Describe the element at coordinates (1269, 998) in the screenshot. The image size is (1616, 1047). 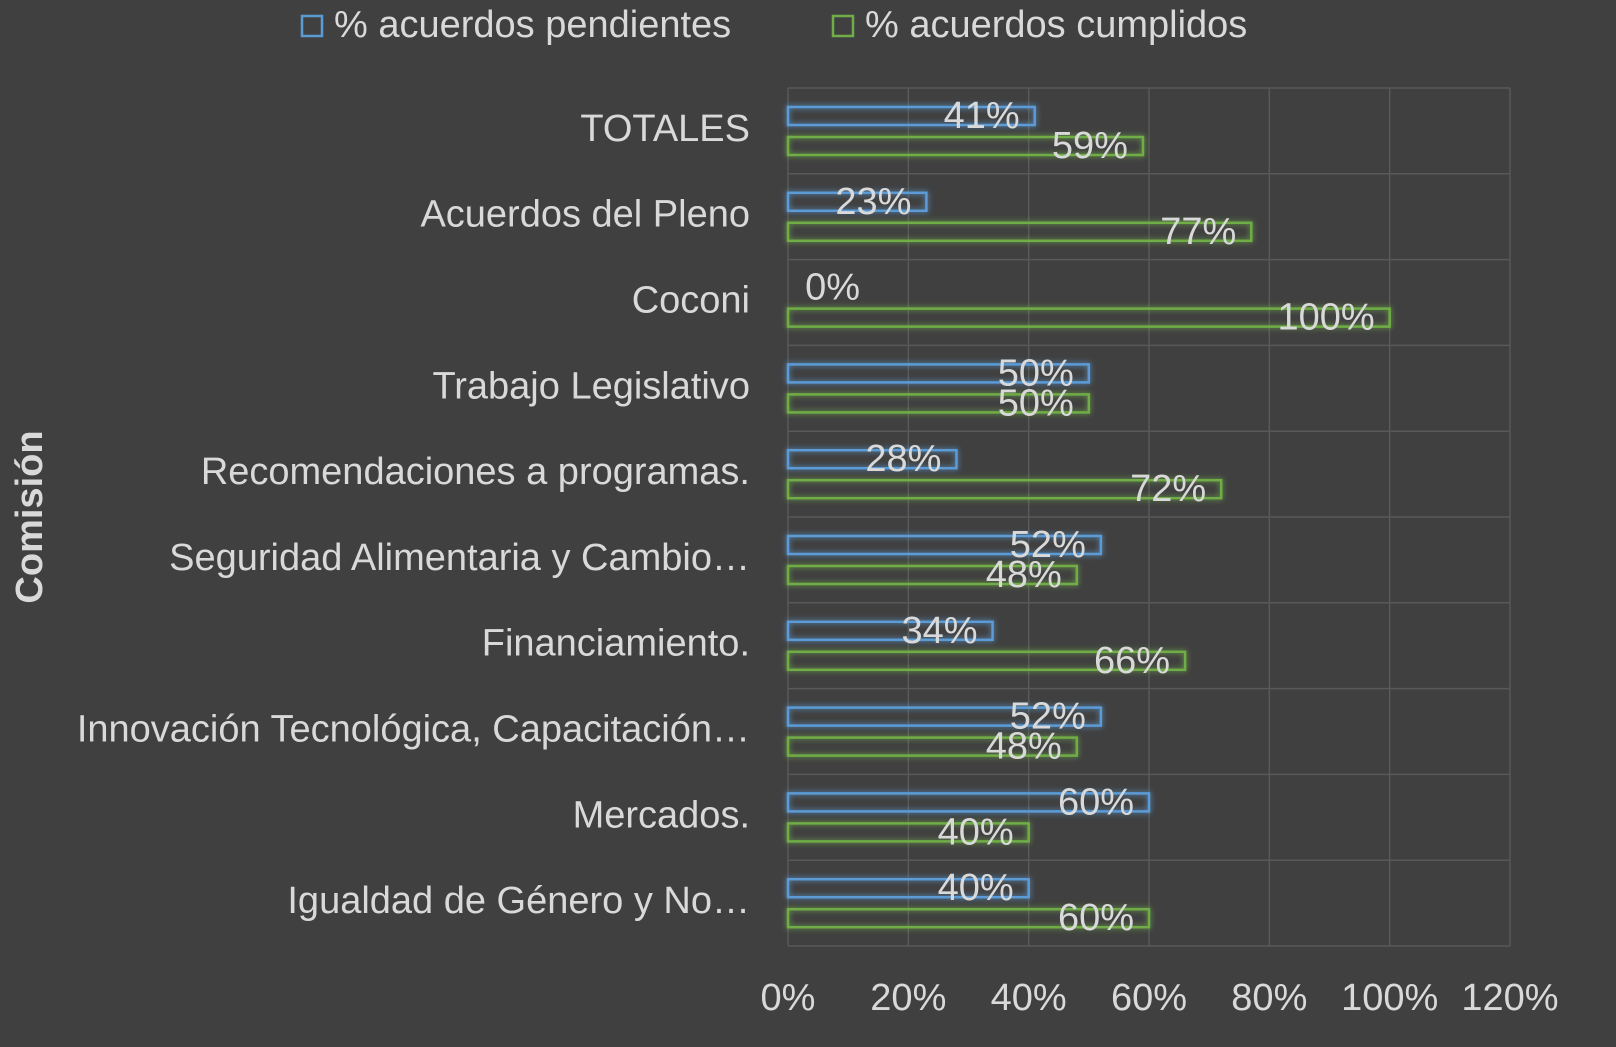
I see `x-tick-label: 80%` at that location.